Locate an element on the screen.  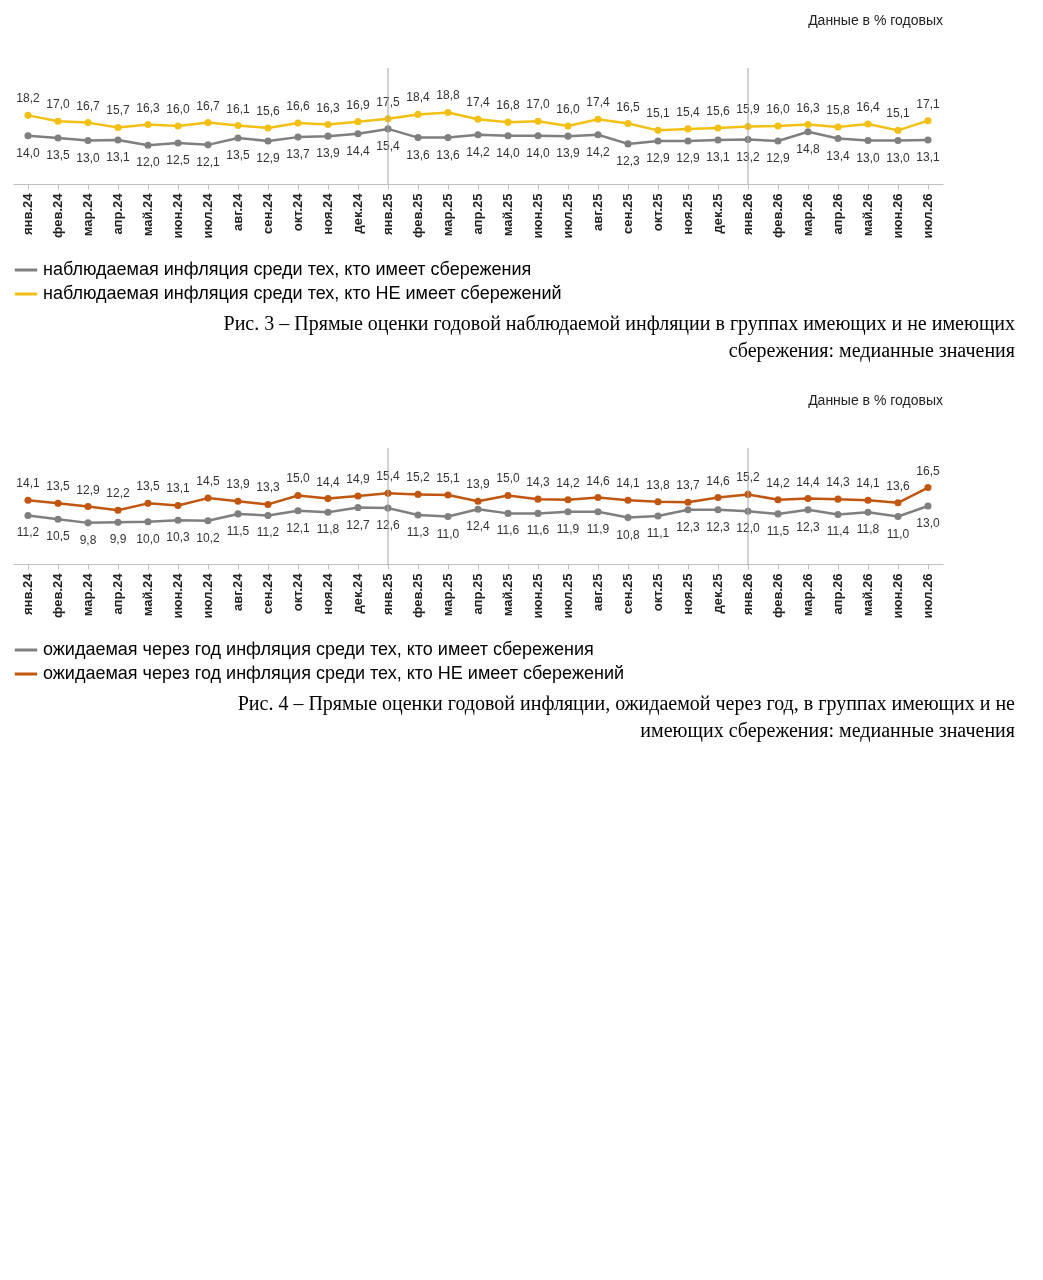
data-label: 10,5 is located at coordinates (58, 536).